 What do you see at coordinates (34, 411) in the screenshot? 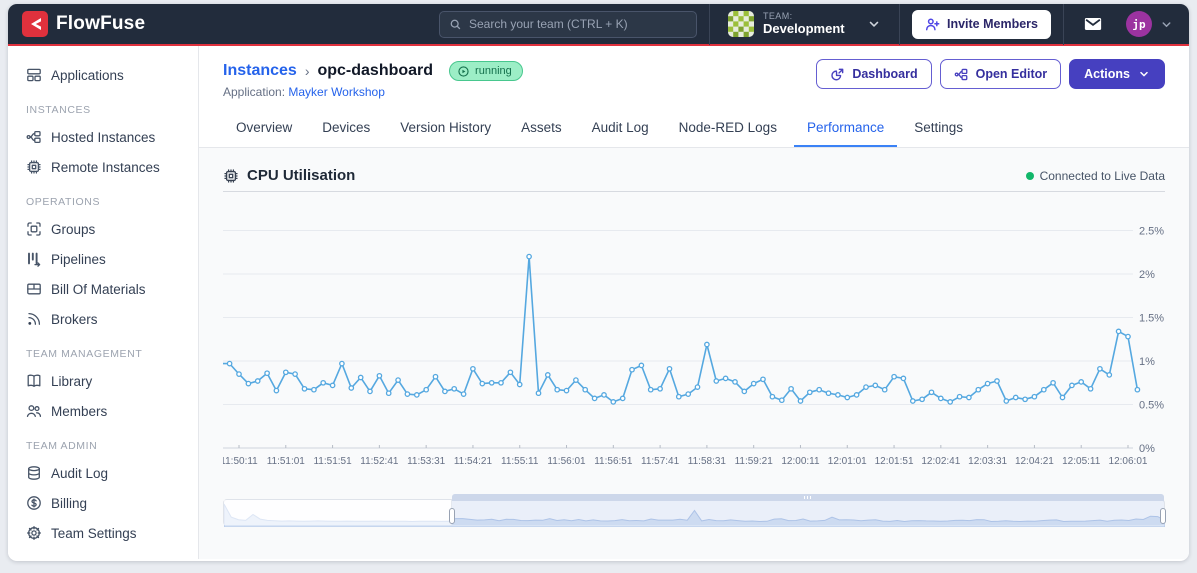
I see `members-icon` at bounding box center [34, 411].